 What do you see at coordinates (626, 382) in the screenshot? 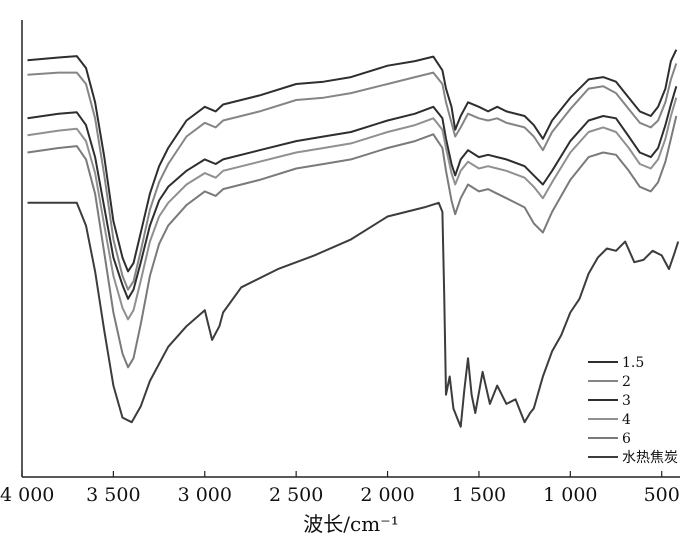
I see `legend-label: 2` at bounding box center [626, 382].